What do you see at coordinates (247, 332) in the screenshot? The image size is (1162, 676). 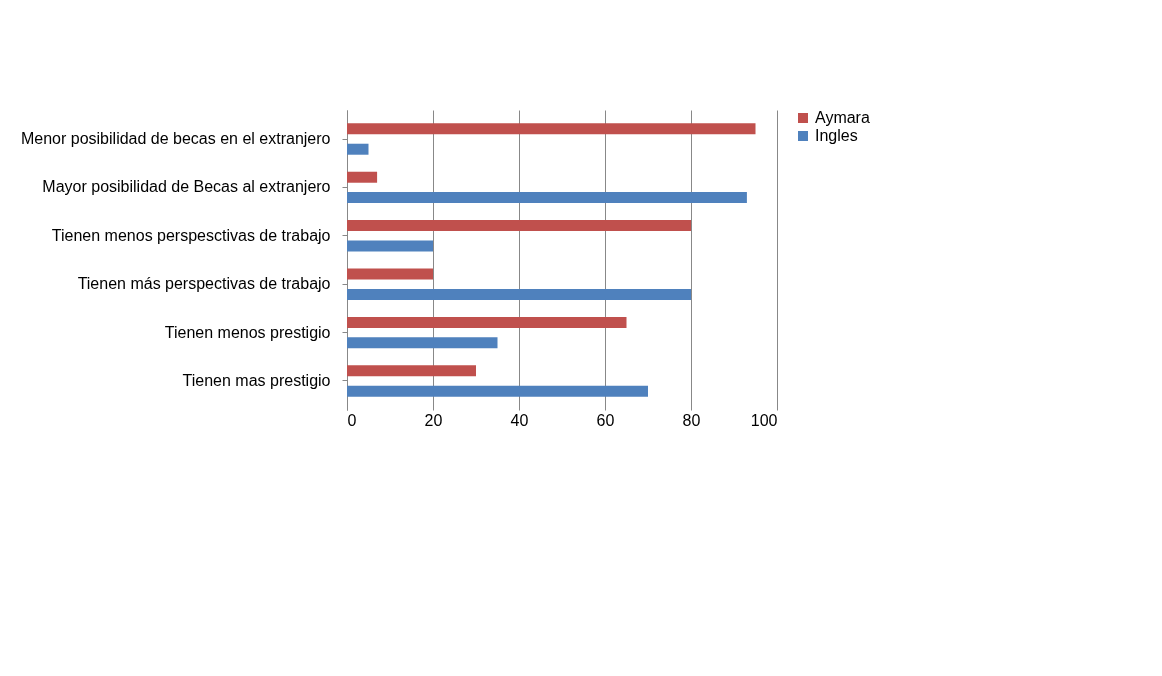 I see `y-tick-label: Tienen menos prestigio` at bounding box center [247, 332].